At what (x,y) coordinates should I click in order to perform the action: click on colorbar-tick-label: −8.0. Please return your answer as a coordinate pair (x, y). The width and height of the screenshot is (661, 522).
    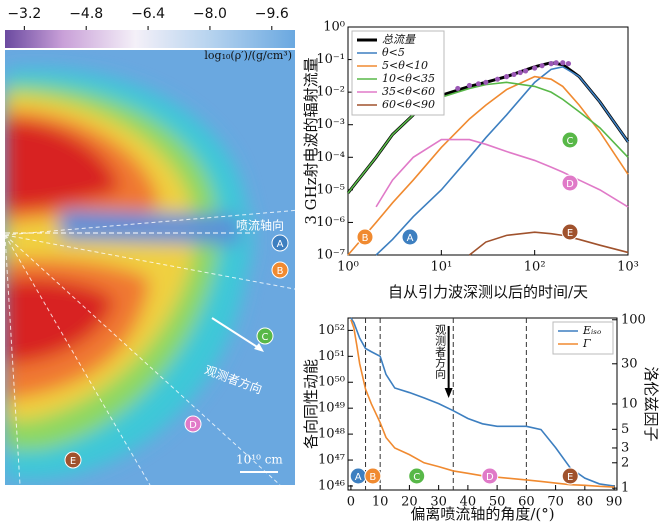
    Looking at the image, I should click on (210, 14).